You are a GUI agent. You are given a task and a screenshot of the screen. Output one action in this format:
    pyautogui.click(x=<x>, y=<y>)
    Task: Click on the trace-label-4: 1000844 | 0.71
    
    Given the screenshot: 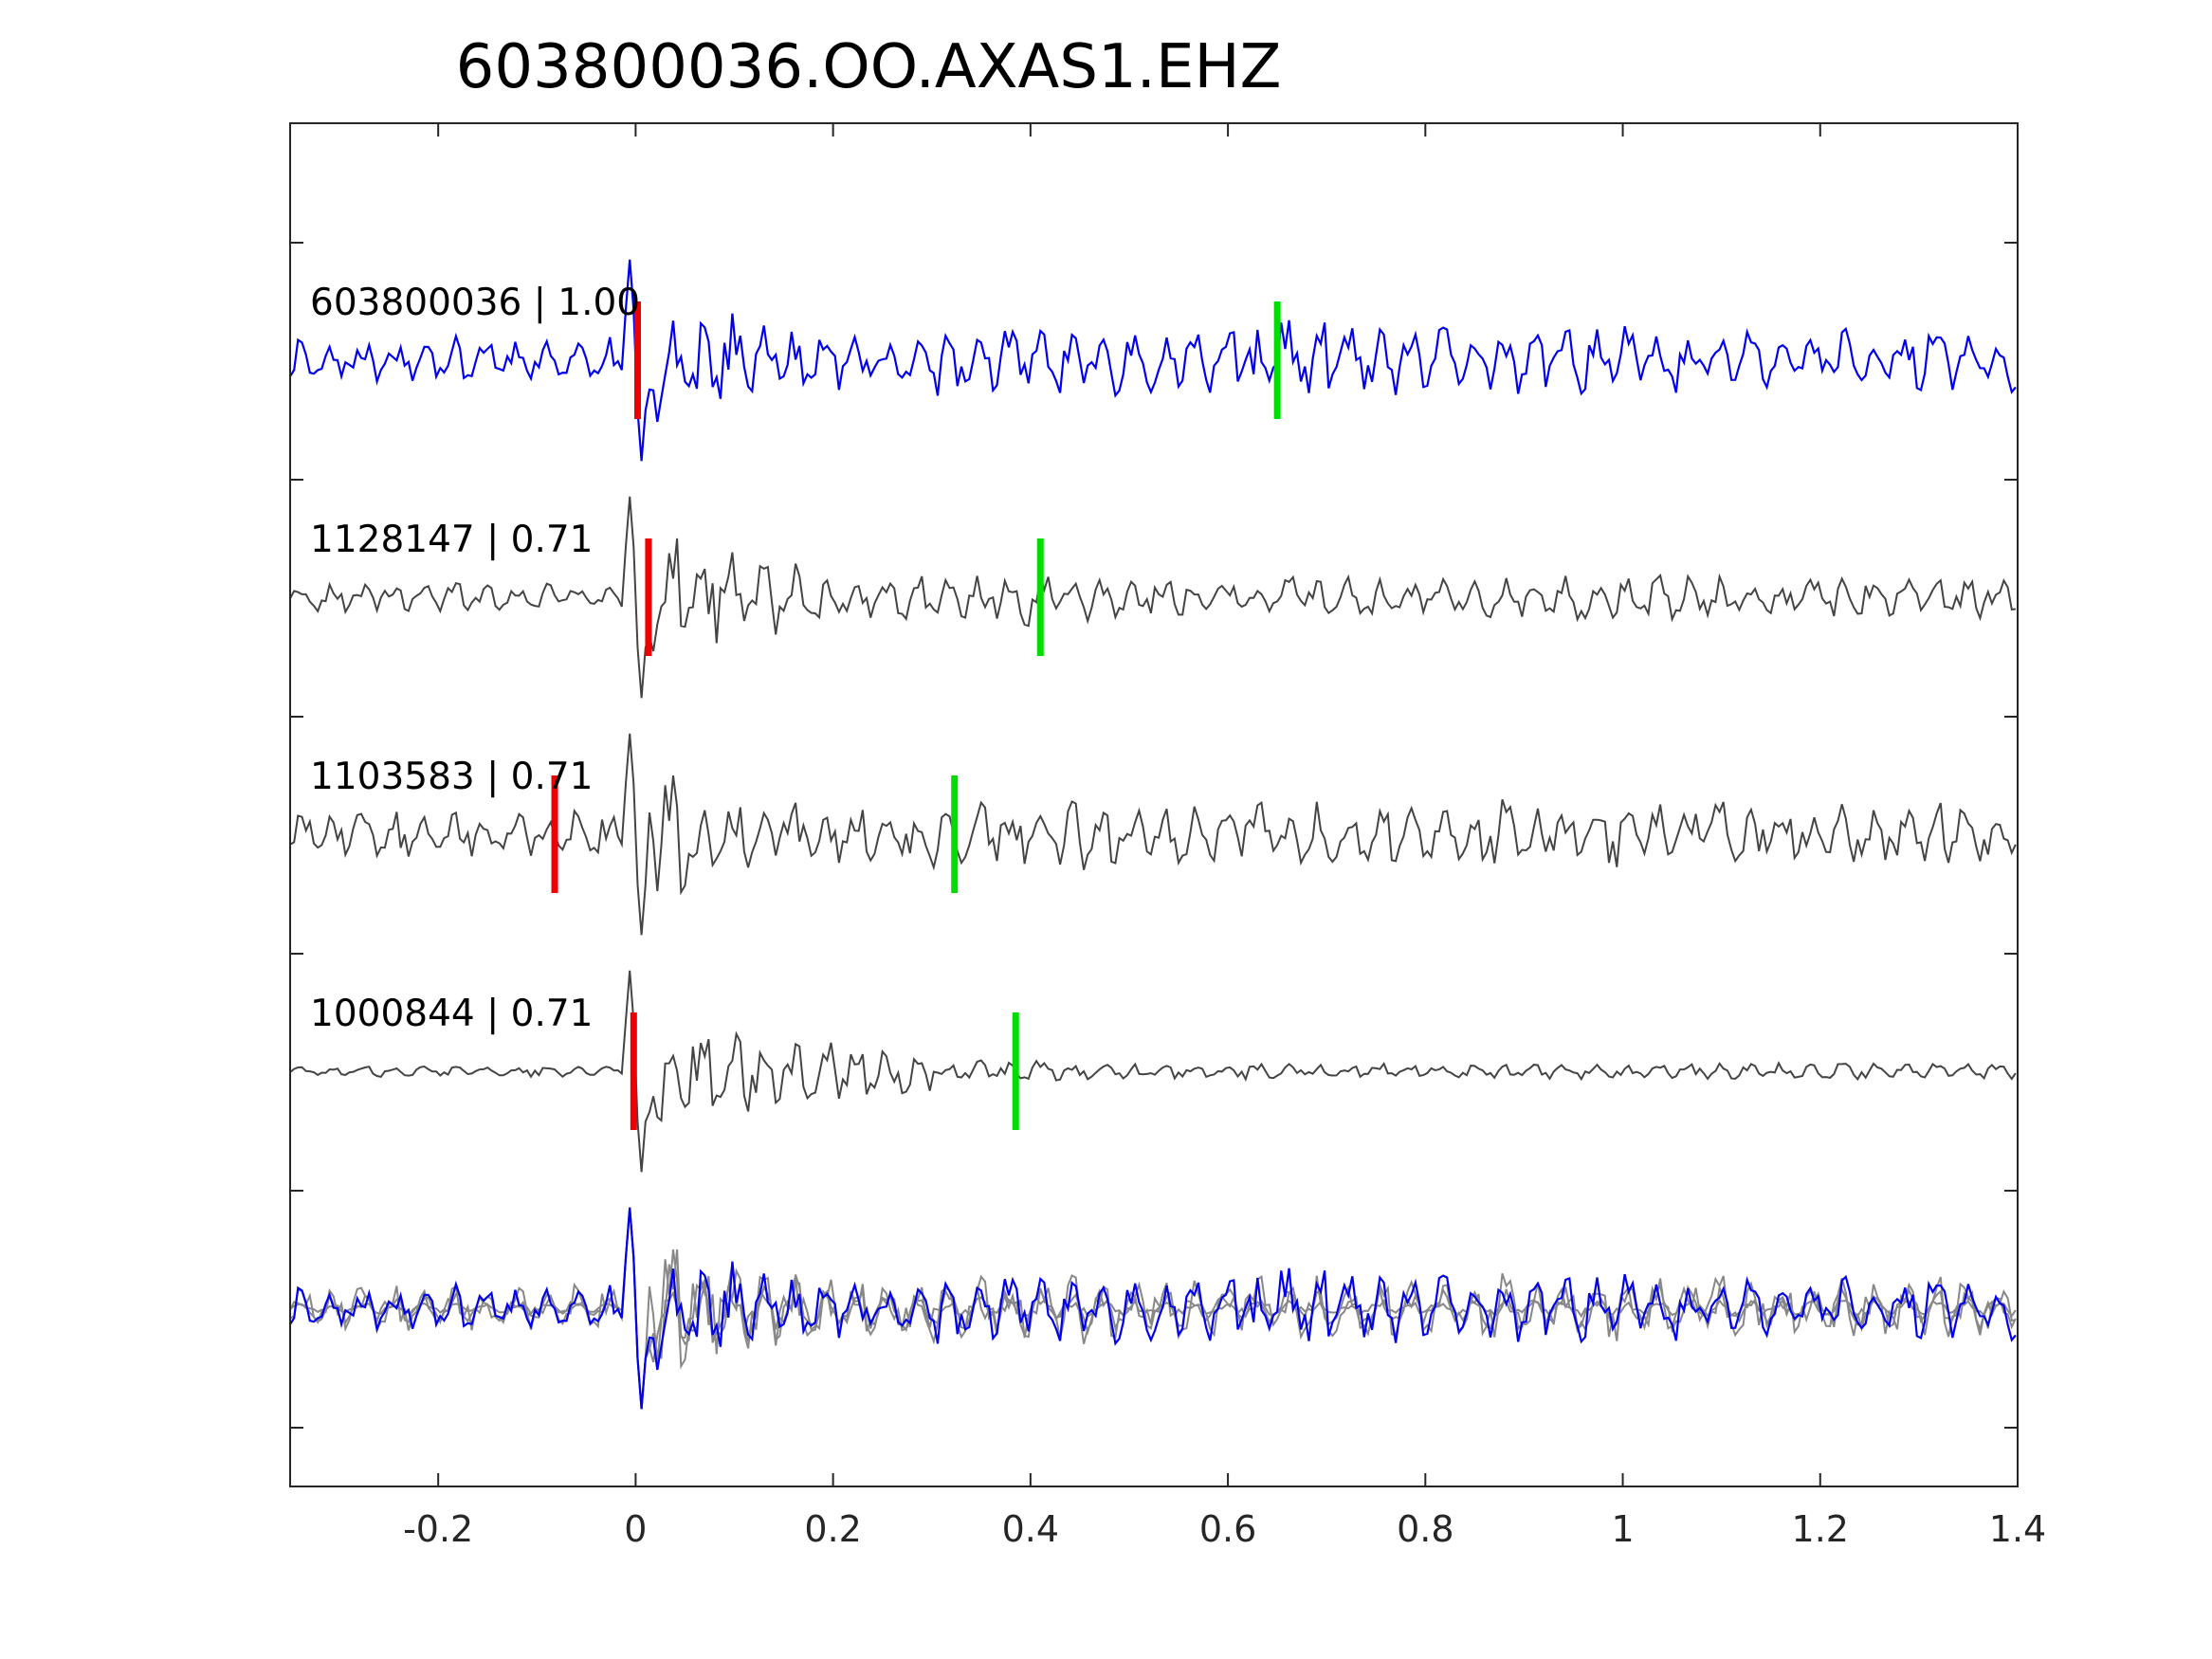 What is the action you would take?
    pyautogui.click(x=451, y=1014)
    